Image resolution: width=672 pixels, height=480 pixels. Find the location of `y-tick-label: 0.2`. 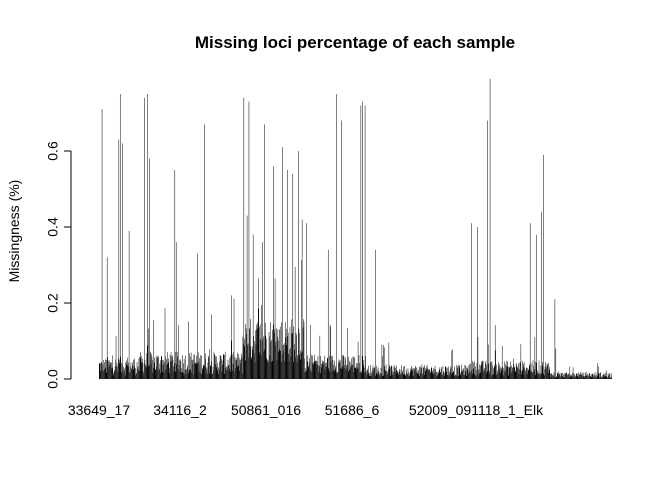

y-tick-label: 0.2 is located at coordinates (53, 303).